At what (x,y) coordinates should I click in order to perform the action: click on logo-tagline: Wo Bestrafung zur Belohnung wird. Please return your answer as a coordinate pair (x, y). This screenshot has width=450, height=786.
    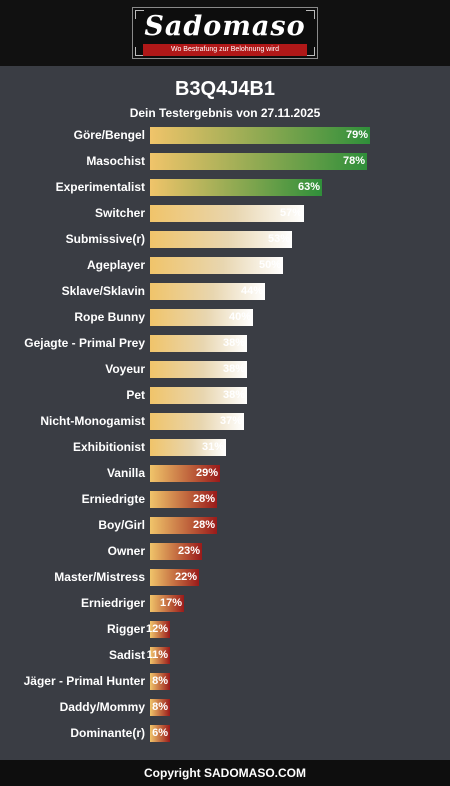
    Looking at the image, I should click on (225, 50).